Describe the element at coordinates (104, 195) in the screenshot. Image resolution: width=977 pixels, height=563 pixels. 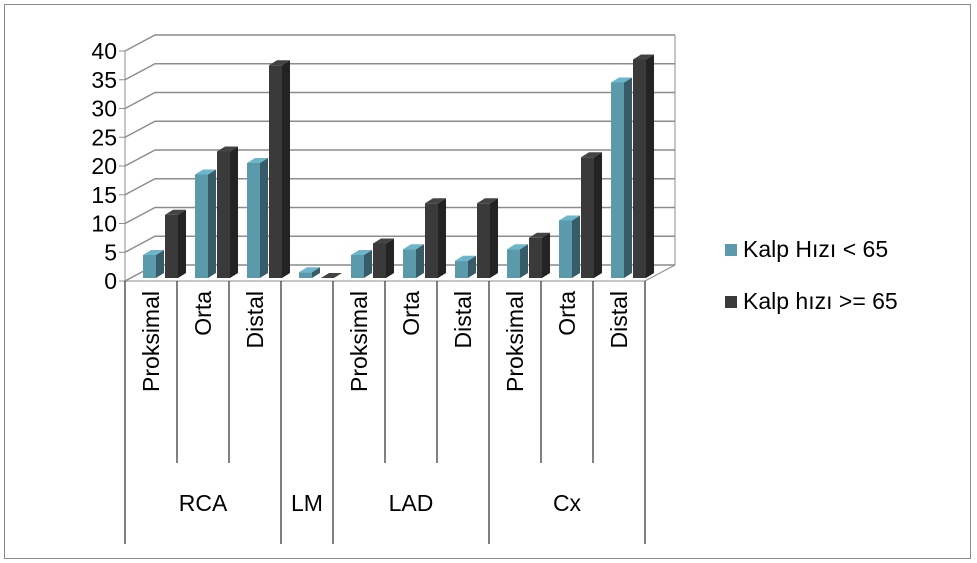
I see `y-tick-label: 15` at that location.